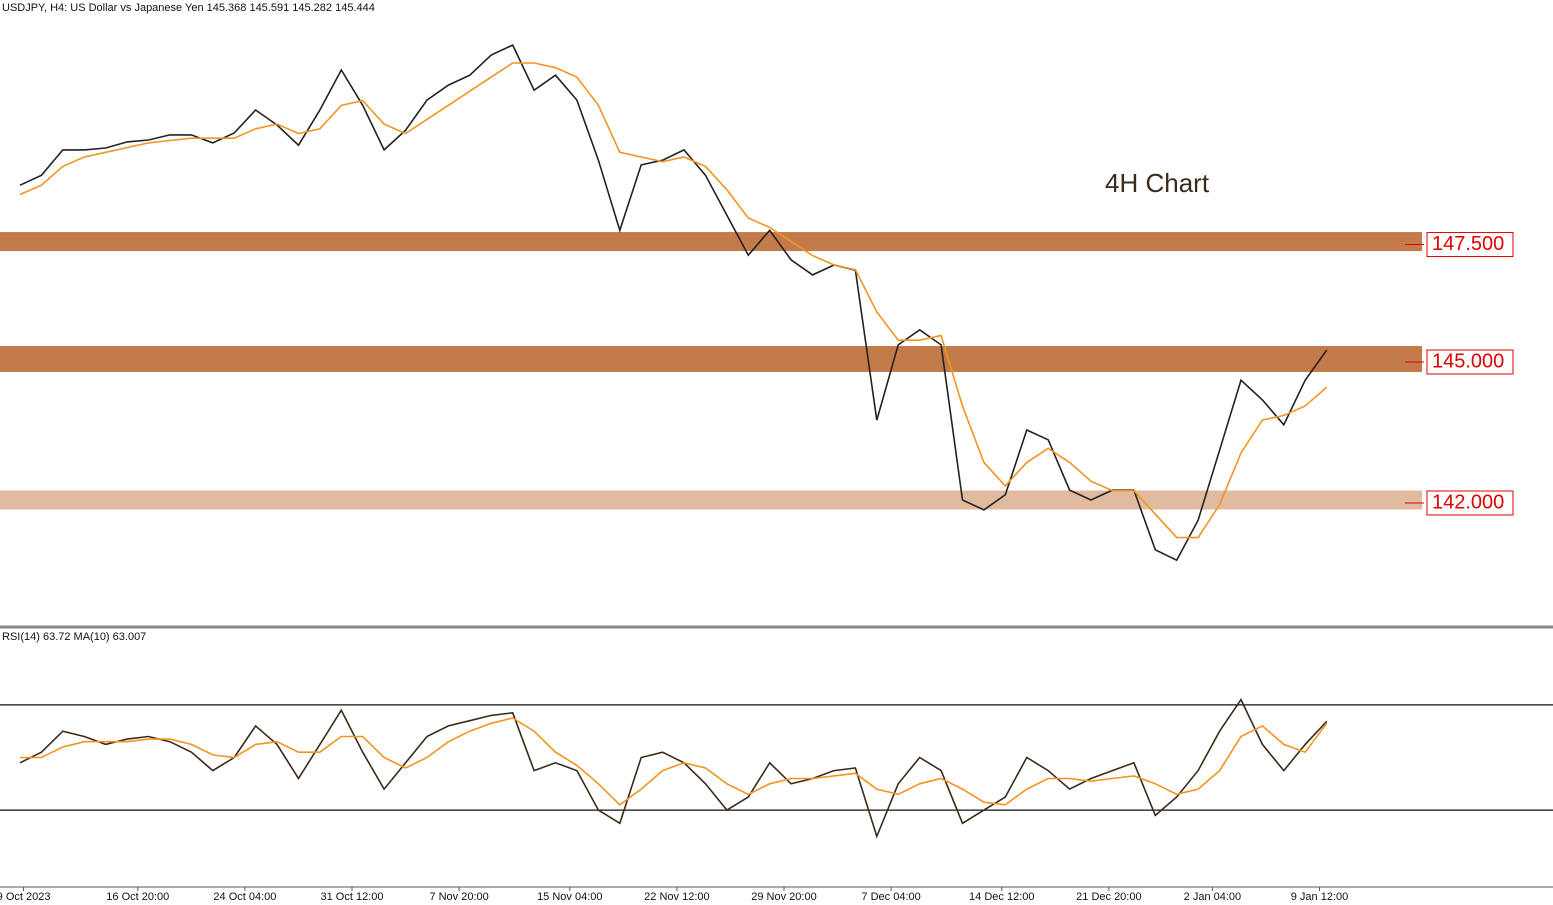 The image size is (1553, 905). I want to click on x-tick-label: 9 Jan 12:00, so click(1320, 897).